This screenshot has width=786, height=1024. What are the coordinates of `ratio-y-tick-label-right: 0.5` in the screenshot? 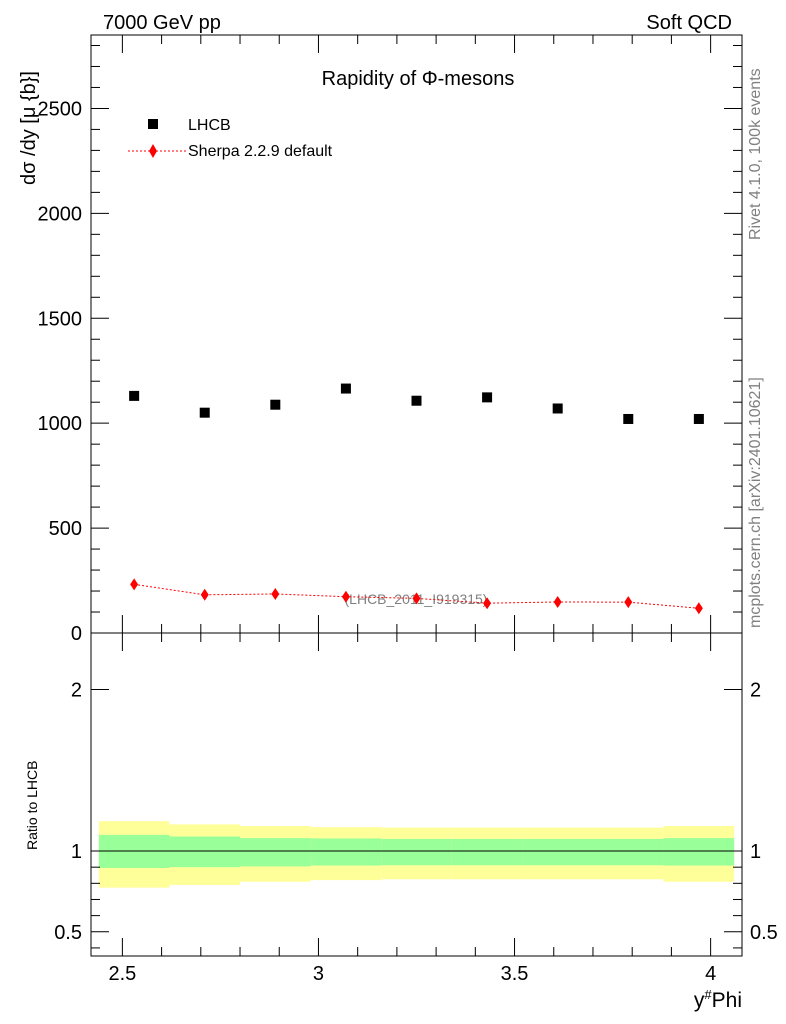 It's located at (764, 933).